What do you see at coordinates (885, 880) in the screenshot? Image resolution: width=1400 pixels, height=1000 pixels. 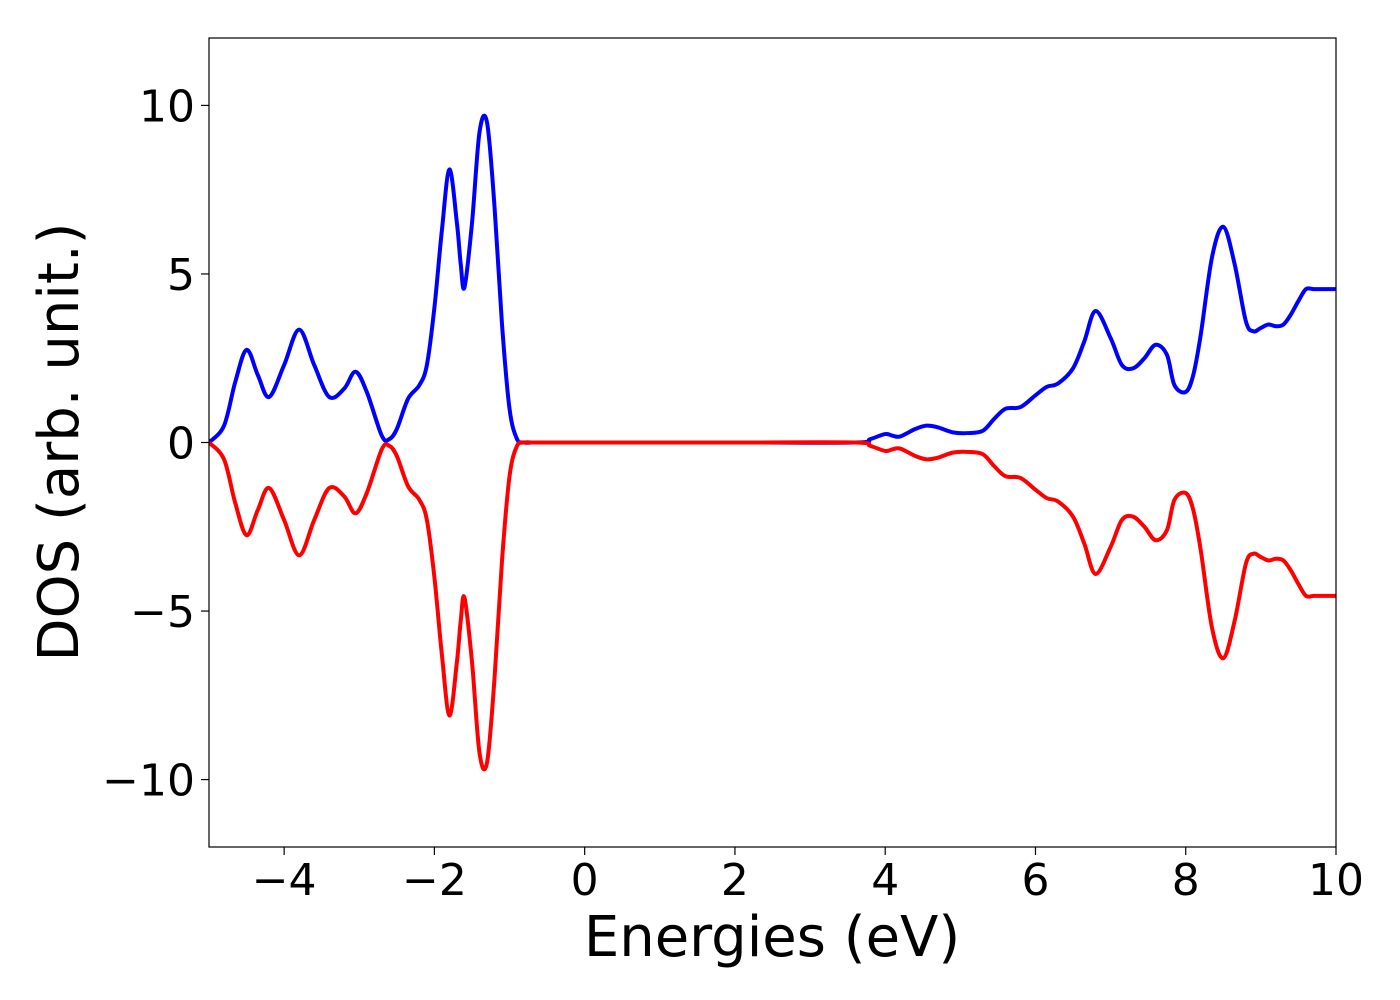 I see `x-tick-label: 4` at bounding box center [885, 880].